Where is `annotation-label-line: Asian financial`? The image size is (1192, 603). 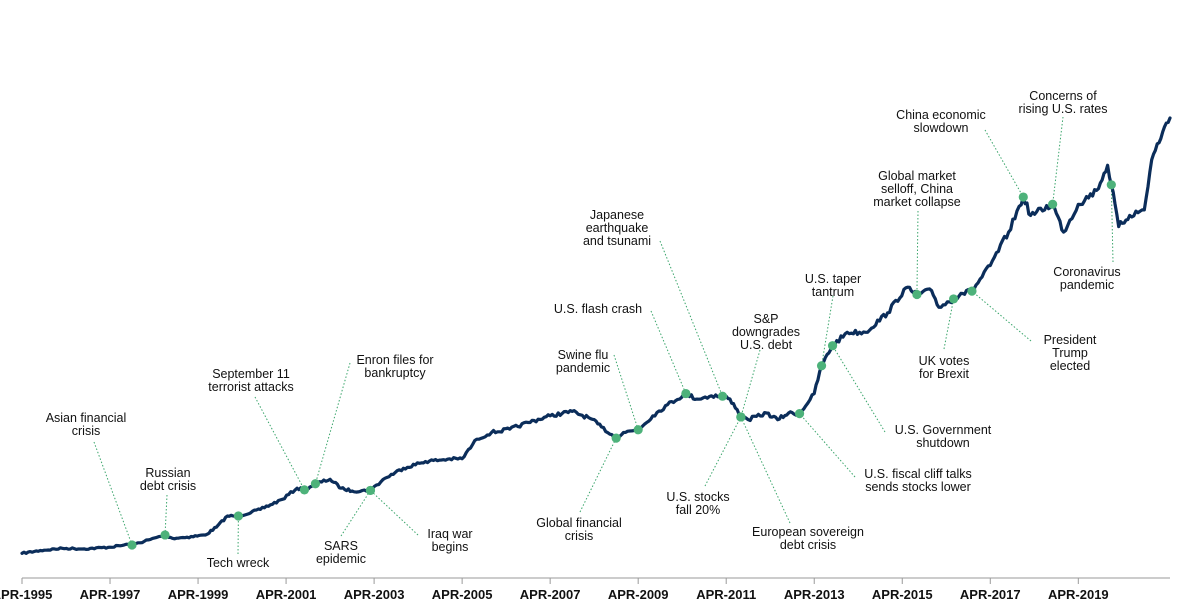
annotation-label-line: Asian financial is located at coordinates (86, 418).